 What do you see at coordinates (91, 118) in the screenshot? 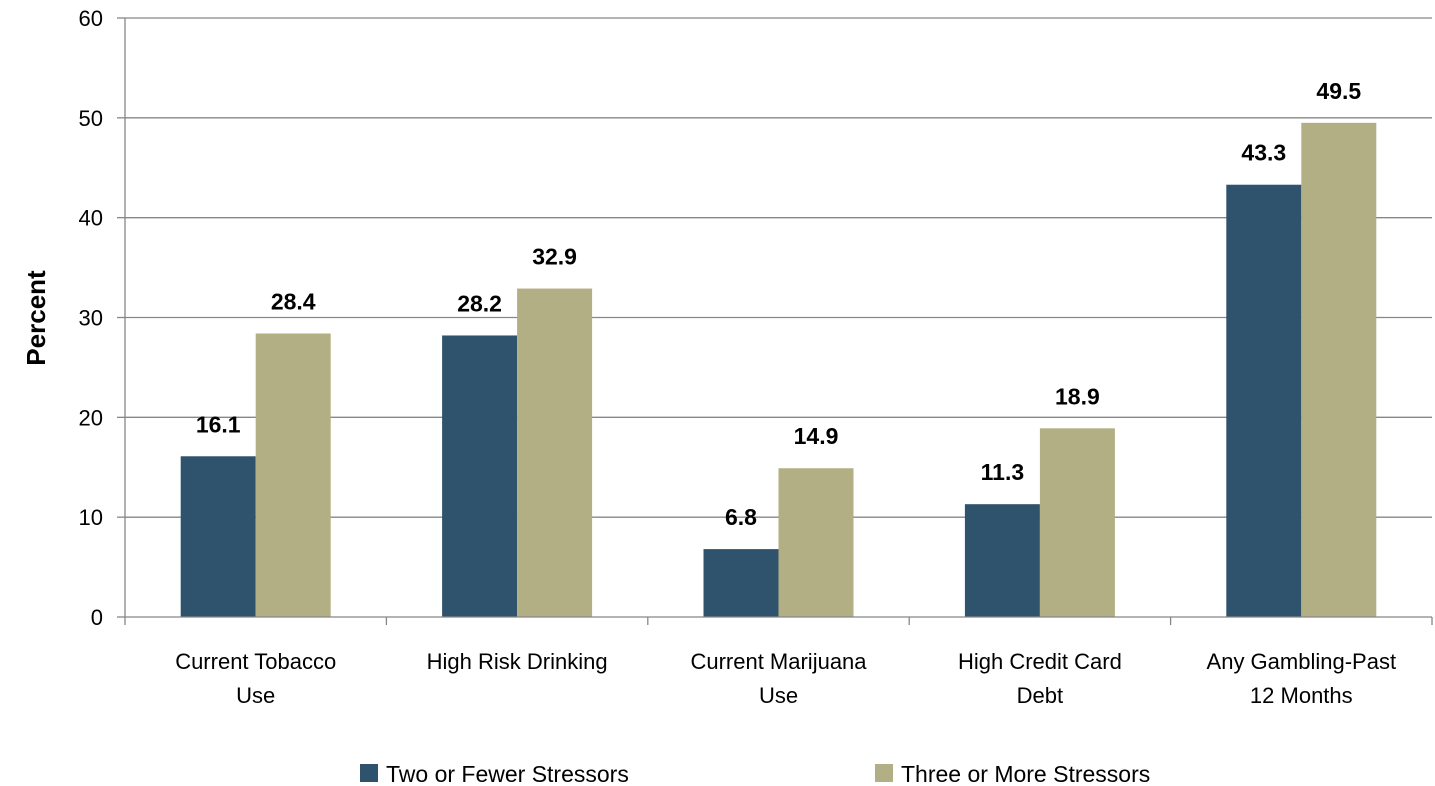
I see `y-tick-label: 50` at bounding box center [91, 118].